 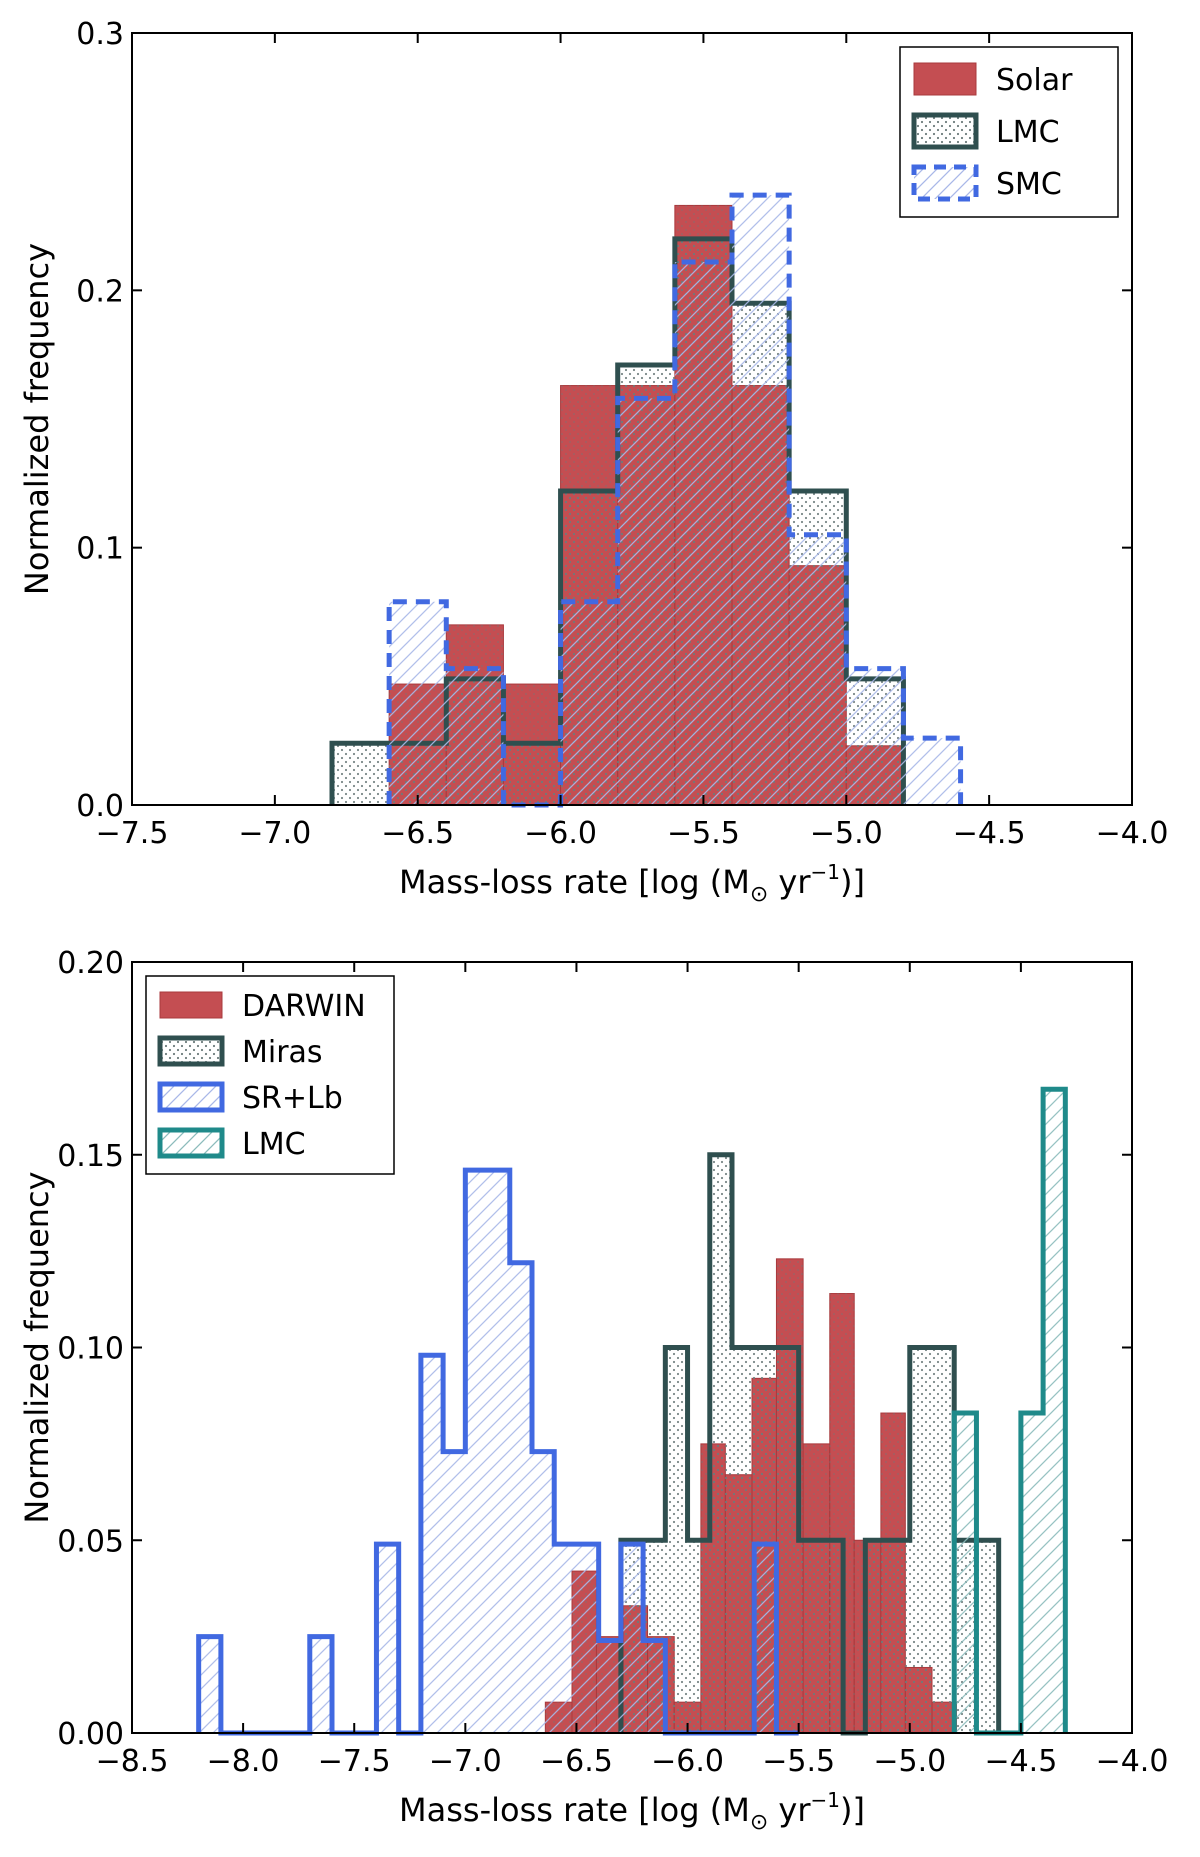 What do you see at coordinates (90, 1349) in the screenshot?
I see `bottom-y-tick-label: 0.10` at bounding box center [90, 1349].